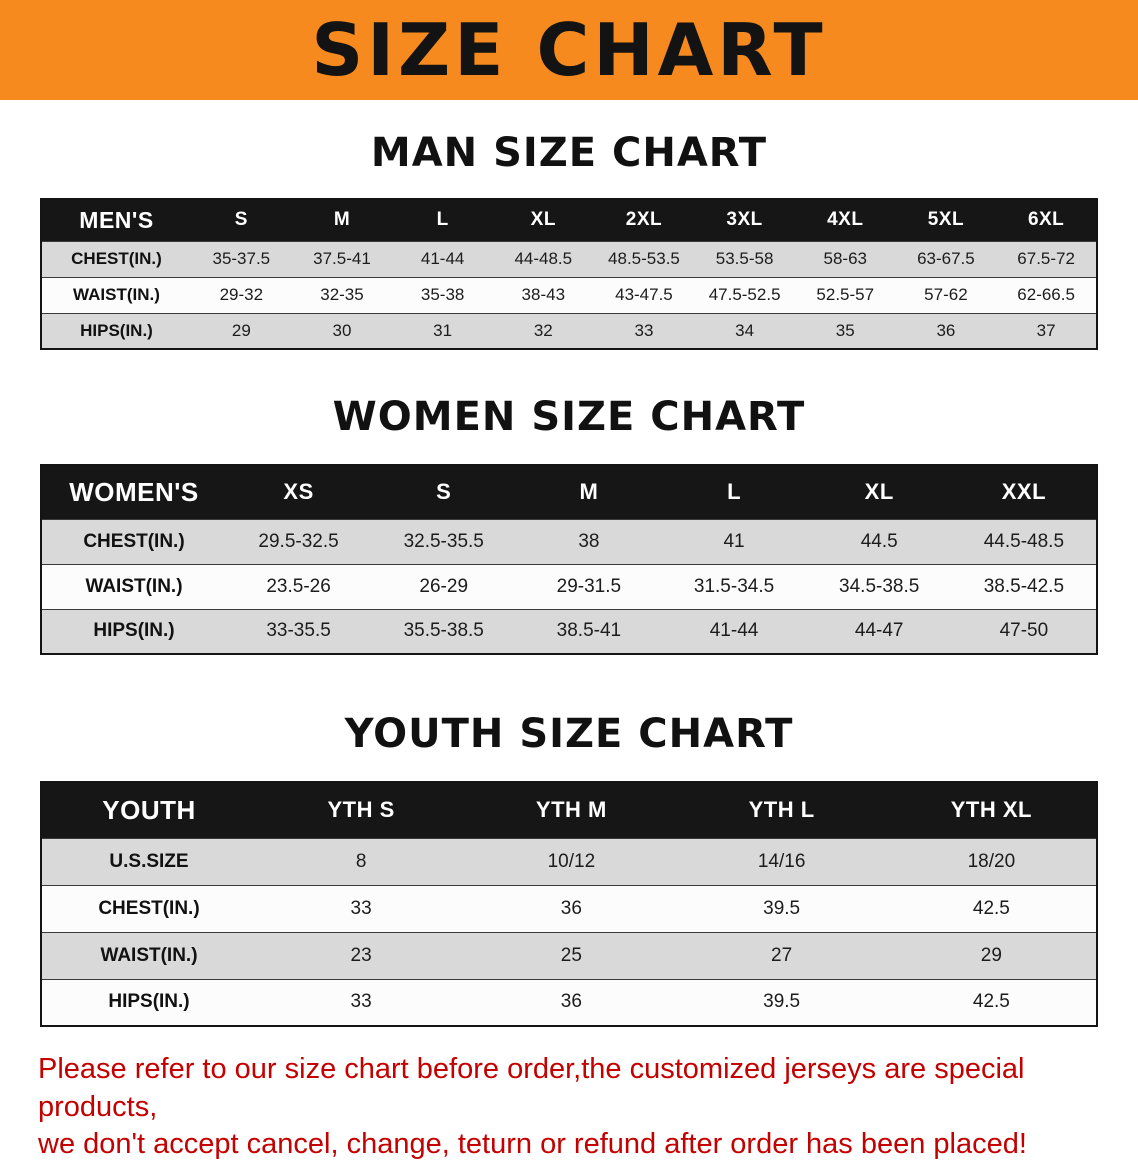 This screenshot has width=1138, height=1164. Describe the element at coordinates (1046, 330) in the screenshot. I see `size-value: 37` at that location.